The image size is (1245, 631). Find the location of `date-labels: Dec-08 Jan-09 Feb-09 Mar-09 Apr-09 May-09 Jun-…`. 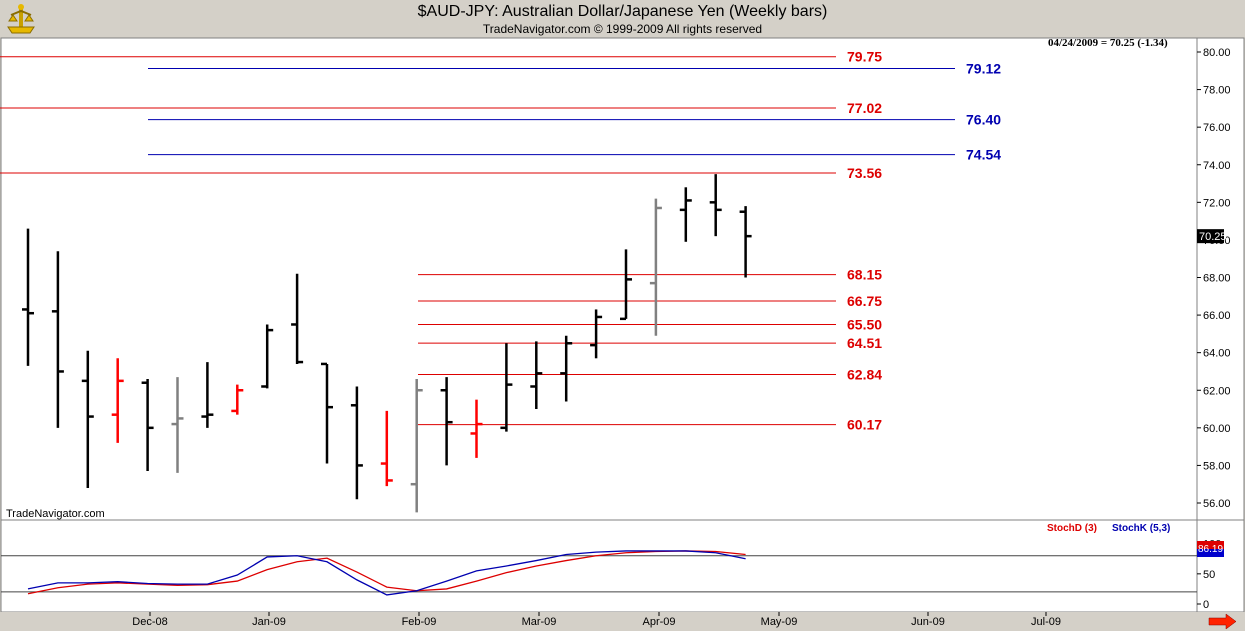

date-labels: Dec-08 Jan-09 Feb-09 Mar-09 Apr-09 May-09 Jun-… is located at coordinates (596, 620).